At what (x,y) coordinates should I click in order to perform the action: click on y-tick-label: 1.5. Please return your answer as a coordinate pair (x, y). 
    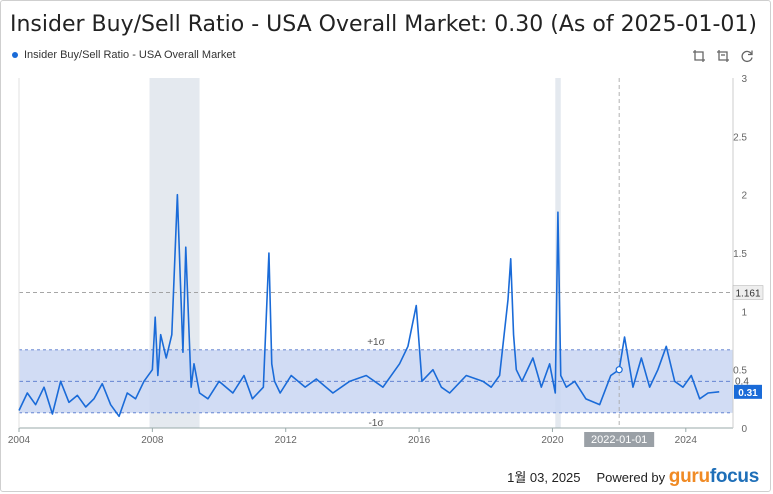
    Looking at the image, I should click on (740, 254).